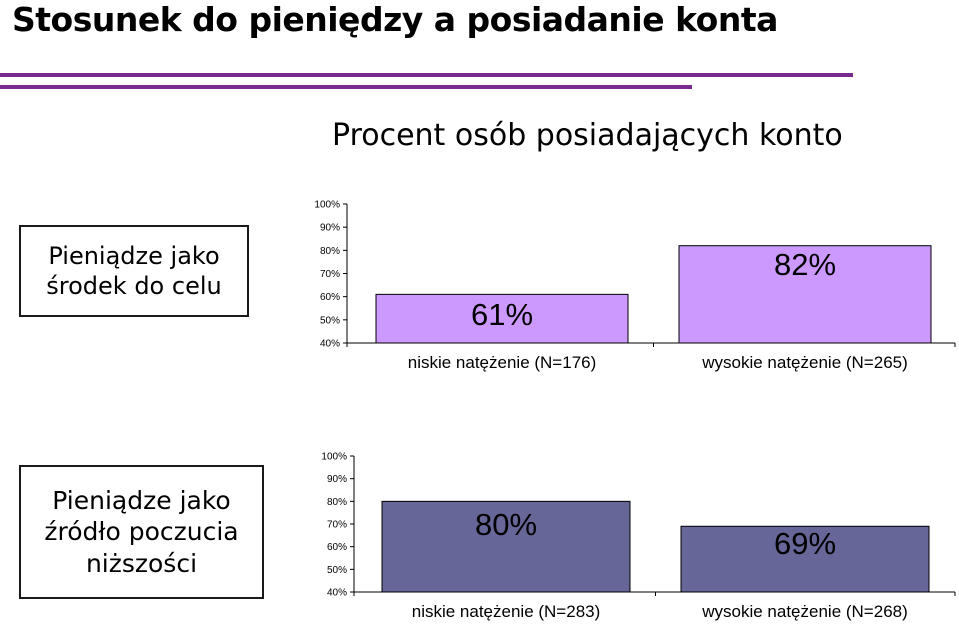  I want to click on bar-data-label: 61%, so click(502, 314).